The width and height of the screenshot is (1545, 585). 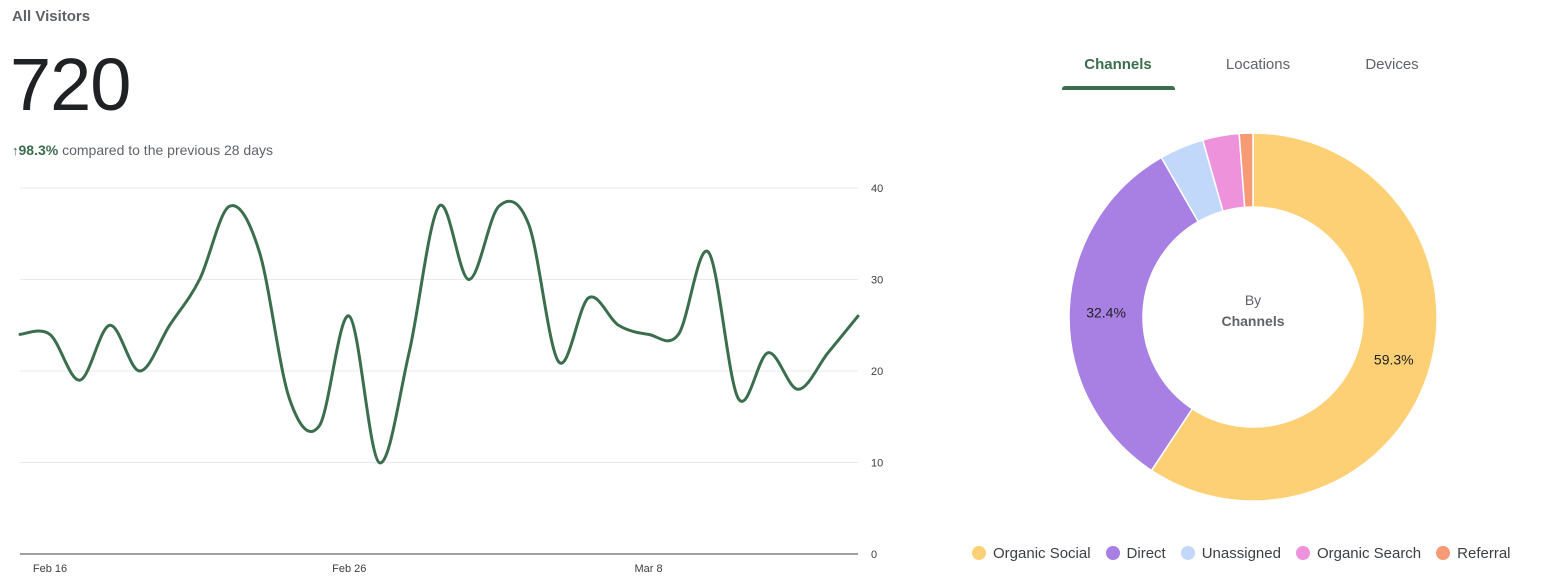 I want to click on legend-item-unassigned: Unassigned, so click(x=1230, y=553).